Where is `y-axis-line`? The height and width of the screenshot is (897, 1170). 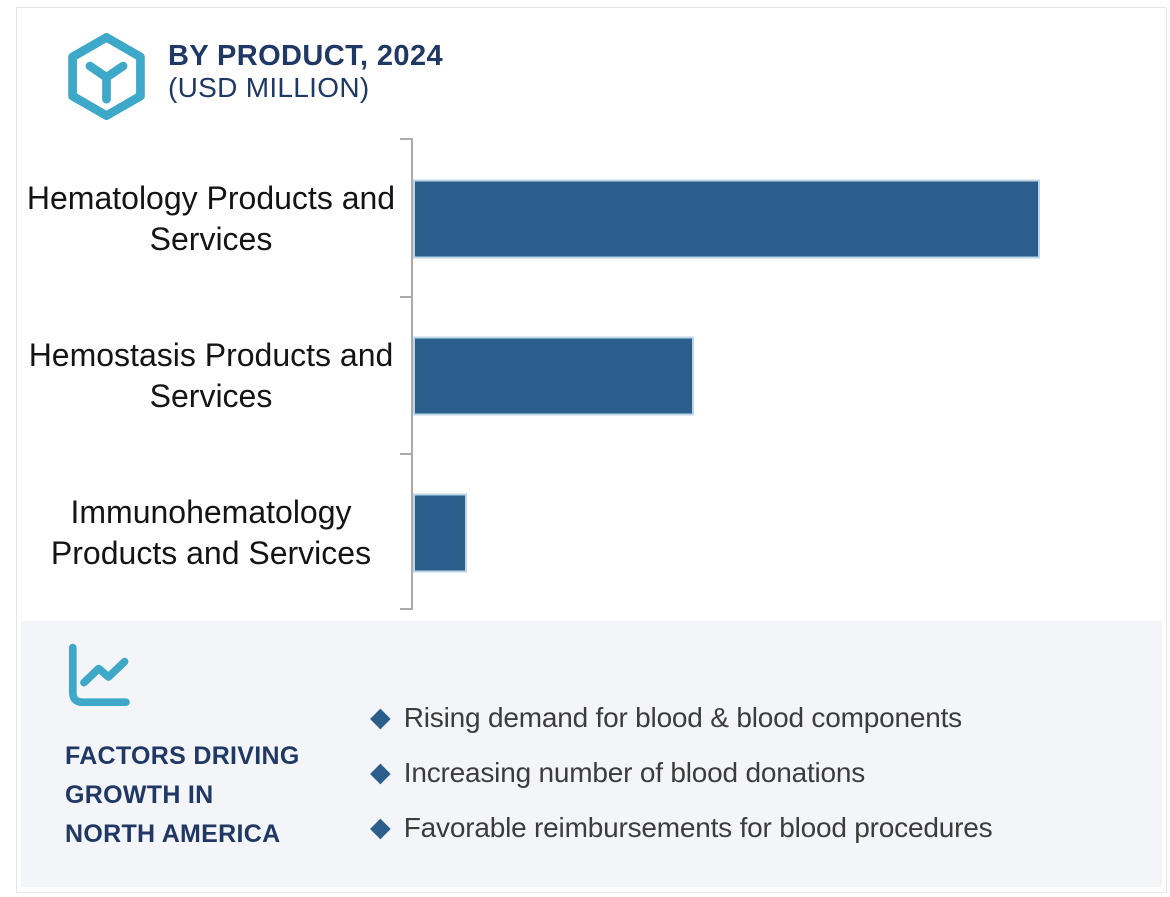
y-axis-line is located at coordinates (412, 374).